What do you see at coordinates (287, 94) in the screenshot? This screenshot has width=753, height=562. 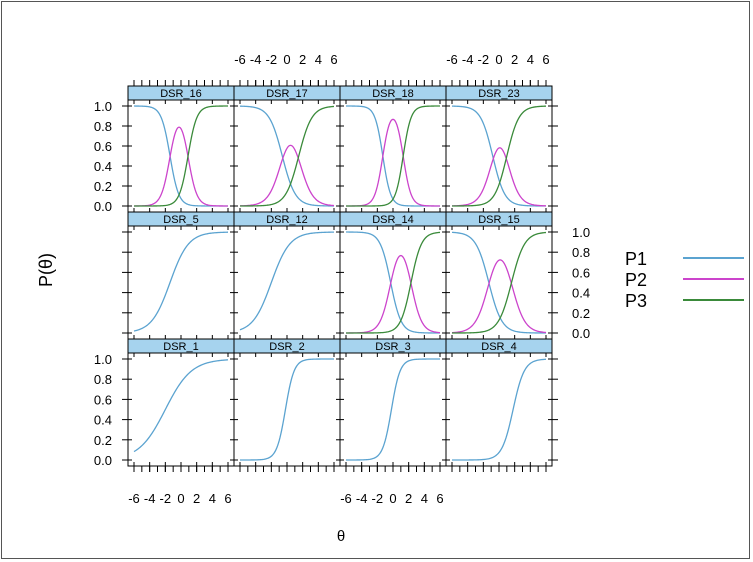 I see `panel-title: DSR_17` at bounding box center [287, 94].